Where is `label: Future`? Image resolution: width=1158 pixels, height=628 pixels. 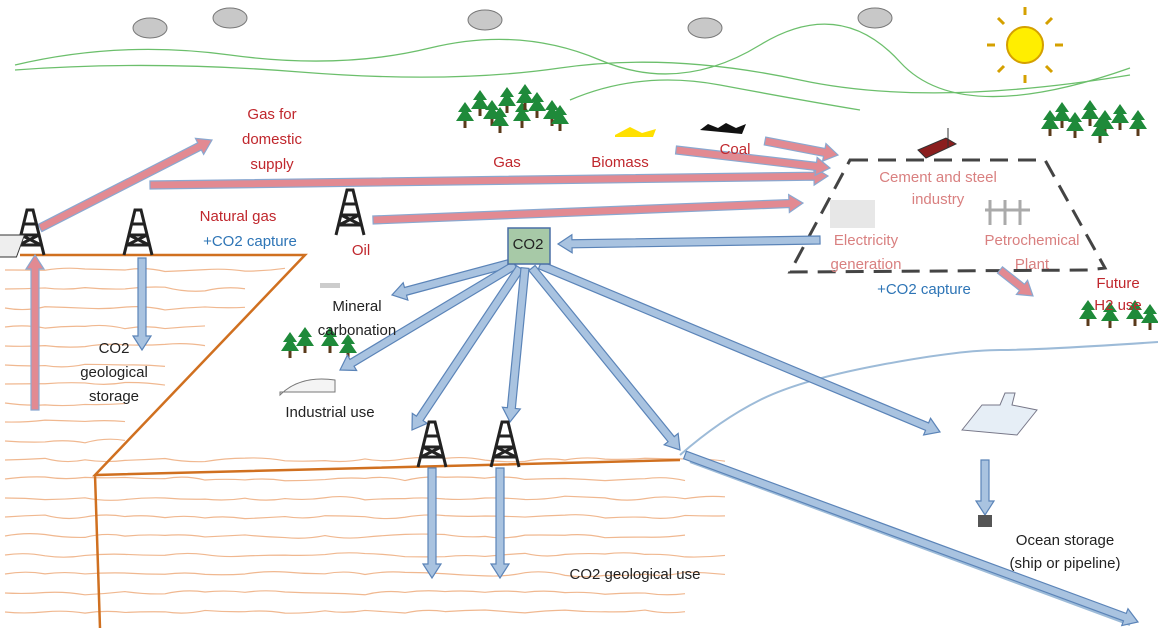 label: Future is located at coordinates (1117, 283).